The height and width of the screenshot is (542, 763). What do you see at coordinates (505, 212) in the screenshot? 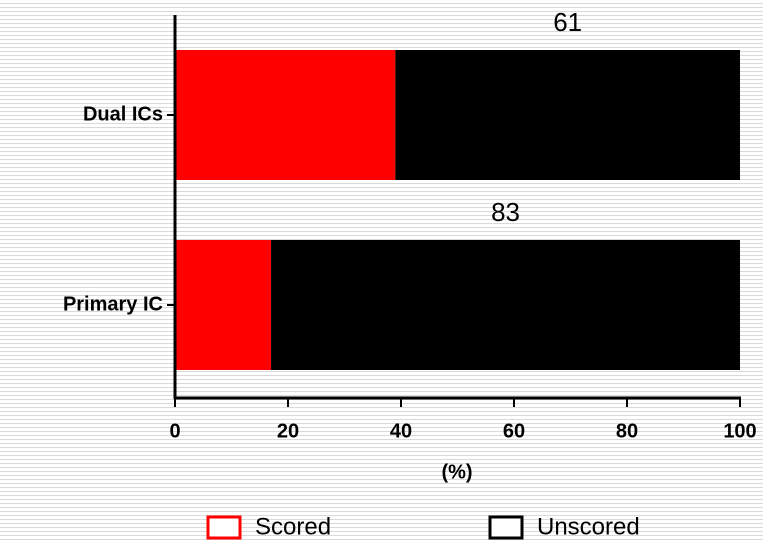
I see `data-label: 83` at bounding box center [505, 212].